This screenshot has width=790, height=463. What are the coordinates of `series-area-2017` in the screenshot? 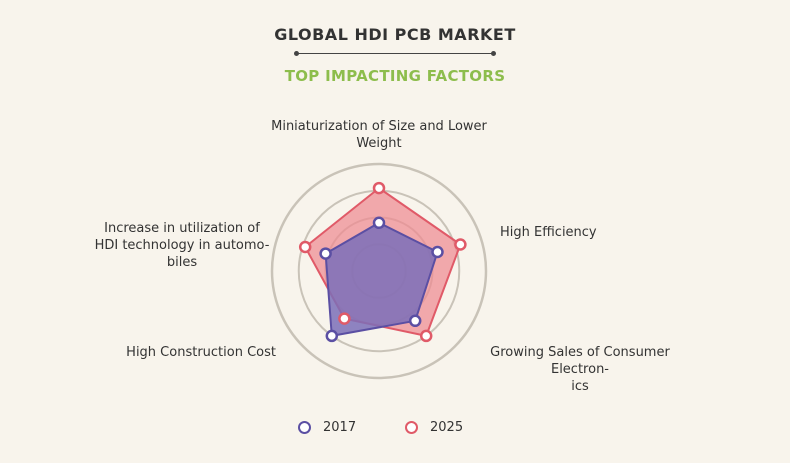 It's located at (381, 279).